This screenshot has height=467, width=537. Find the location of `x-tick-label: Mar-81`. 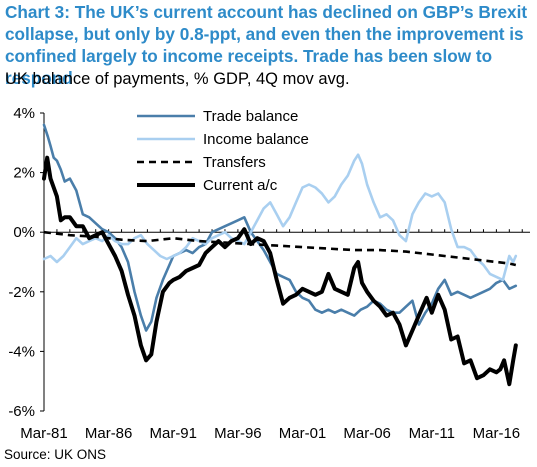

x-tick-label: Mar-81 is located at coordinates (44, 433).